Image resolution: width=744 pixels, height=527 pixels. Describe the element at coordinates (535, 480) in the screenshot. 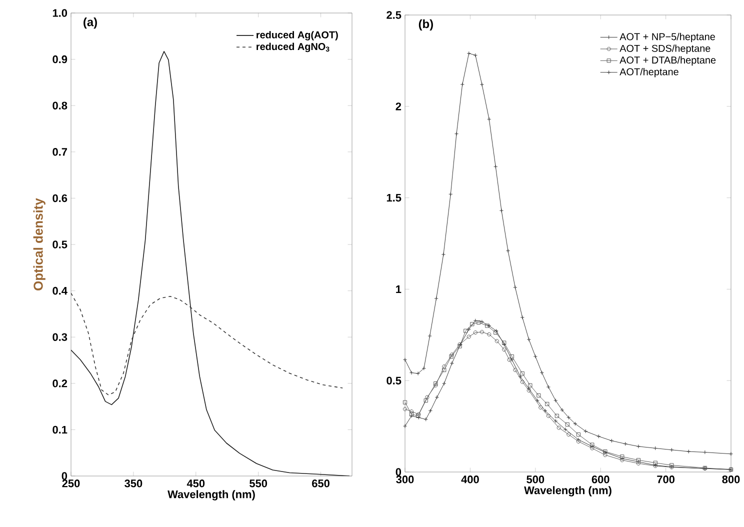

I see `x-tick-label: 500` at that location.